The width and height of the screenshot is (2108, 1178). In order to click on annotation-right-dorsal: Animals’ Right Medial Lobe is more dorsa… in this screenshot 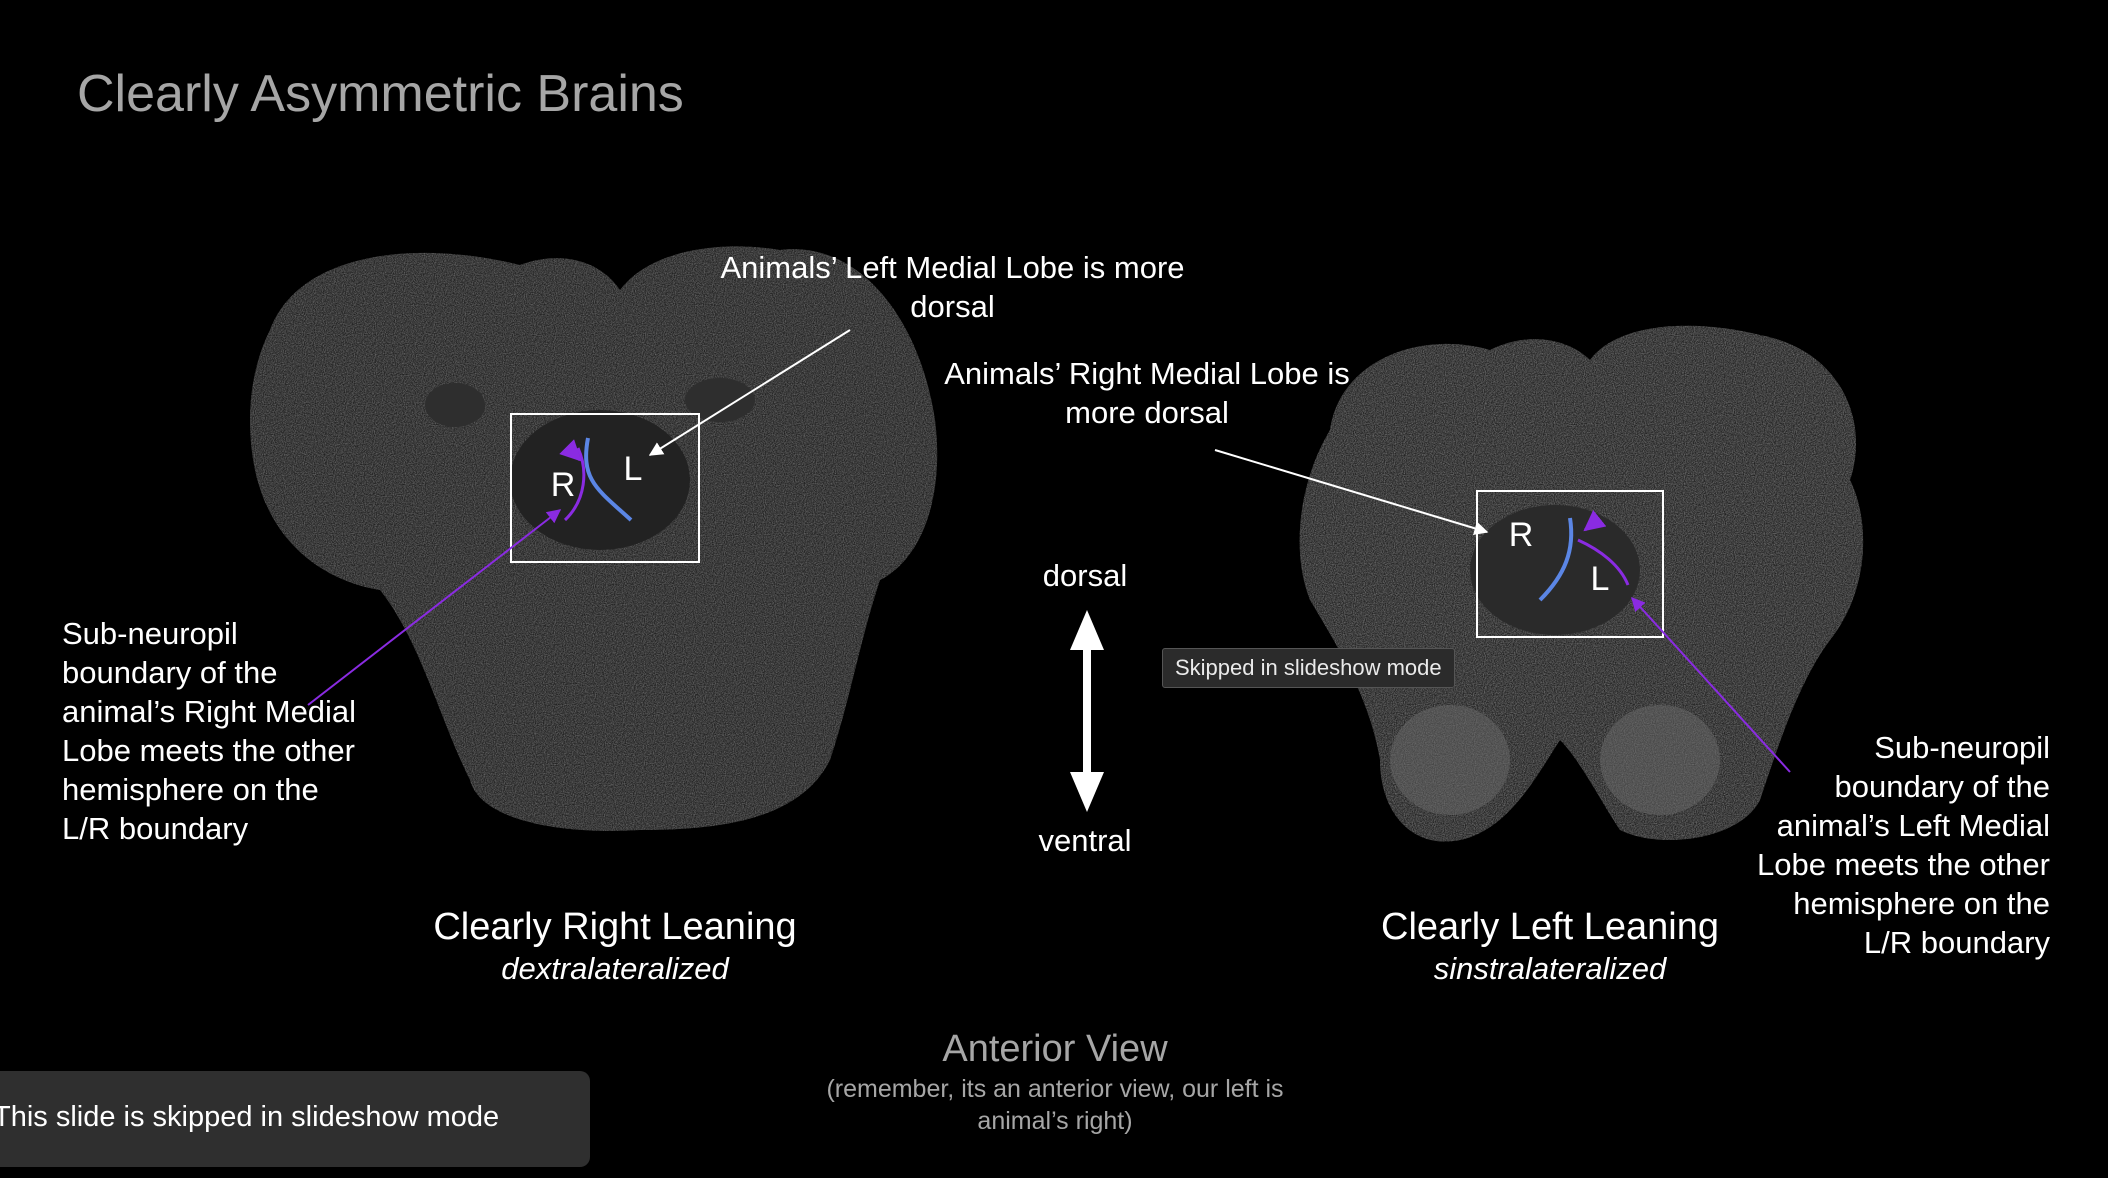, I will do `click(1147, 393)`.